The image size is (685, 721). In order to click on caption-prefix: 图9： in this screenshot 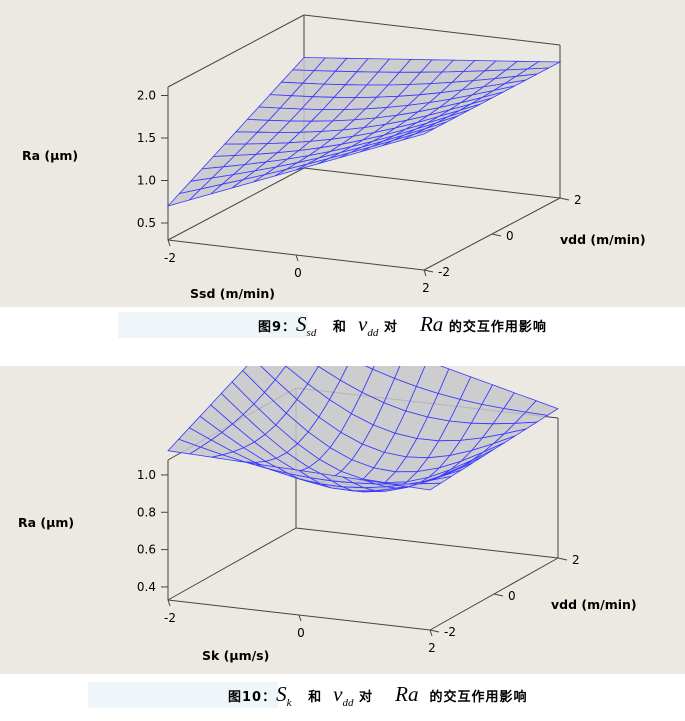, I will do `click(277, 327)`.